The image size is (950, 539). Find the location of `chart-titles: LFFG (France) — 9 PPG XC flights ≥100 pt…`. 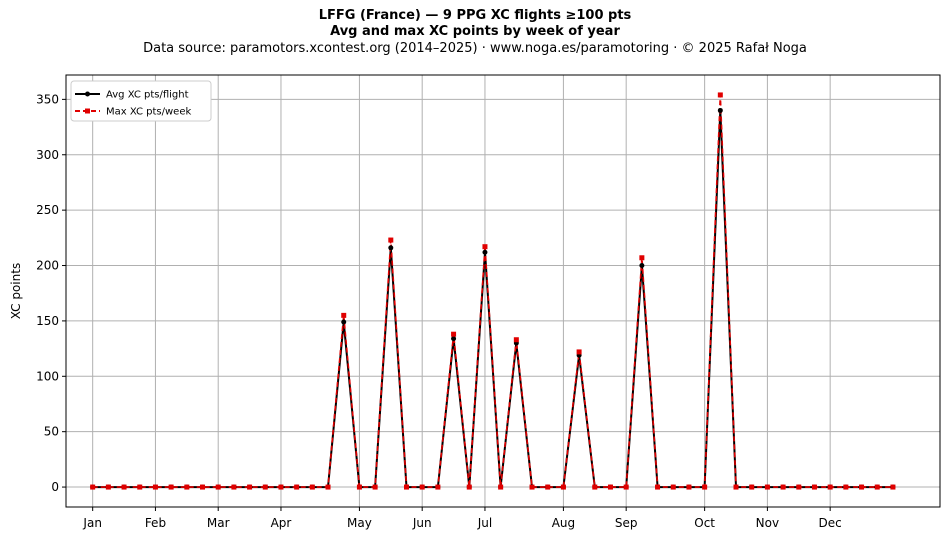

chart-titles: LFFG (France) — 9 PPG XC flights ≥100 pt… is located at coordinates (475, 33).